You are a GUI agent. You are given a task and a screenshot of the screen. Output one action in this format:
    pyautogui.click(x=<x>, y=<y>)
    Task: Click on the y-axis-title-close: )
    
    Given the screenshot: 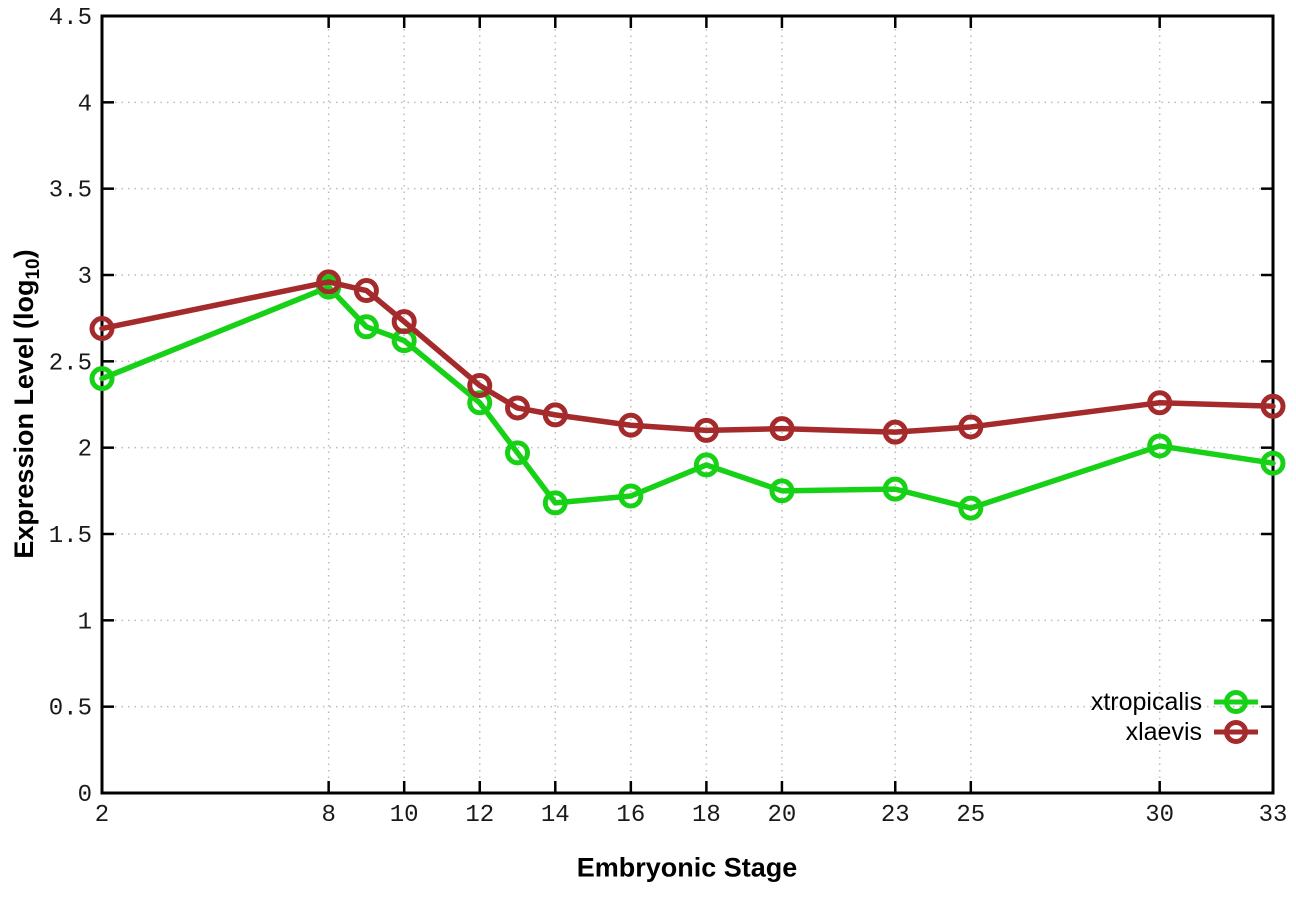 What is the action you would take?
    pyautogui.click(x=24, y=254)
    